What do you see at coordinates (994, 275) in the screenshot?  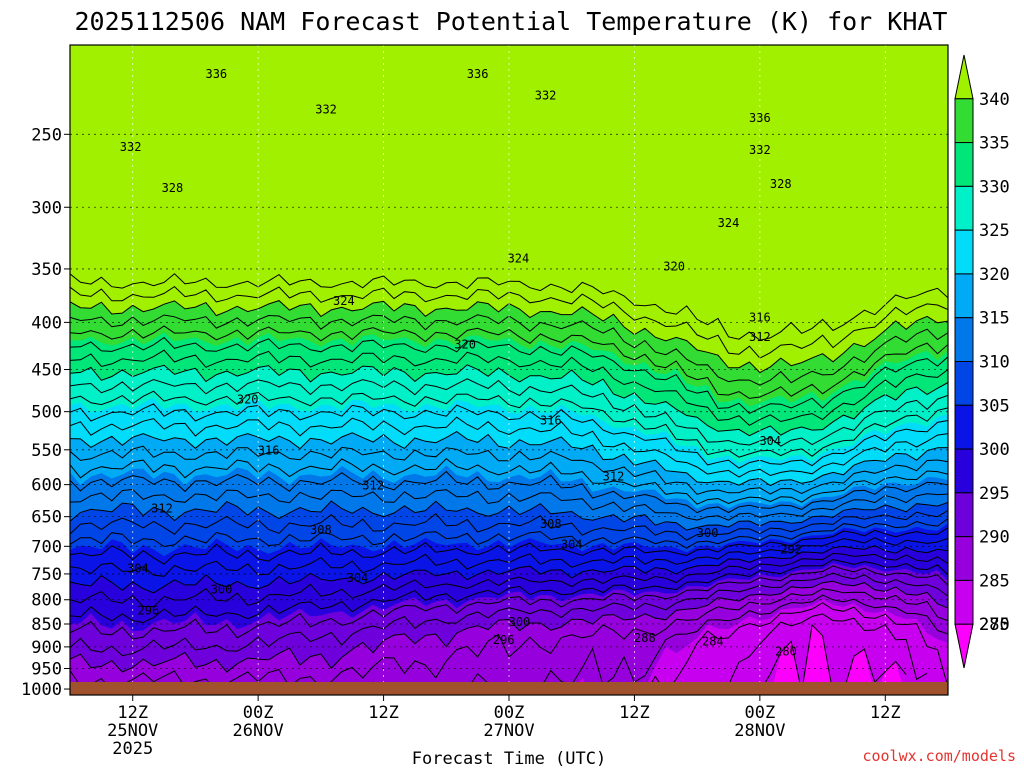 I see `colorbar-label-320: 320` at bounding box center [994, 275].